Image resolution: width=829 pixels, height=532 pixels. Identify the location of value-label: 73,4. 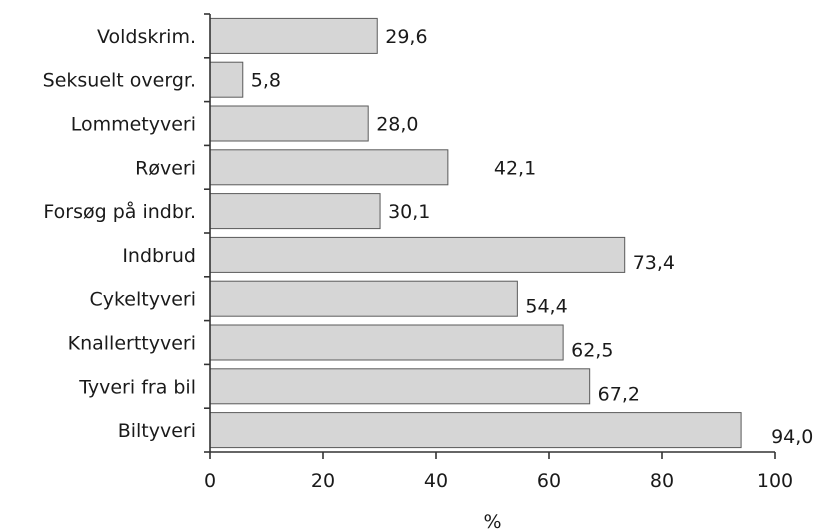
(654, 263).